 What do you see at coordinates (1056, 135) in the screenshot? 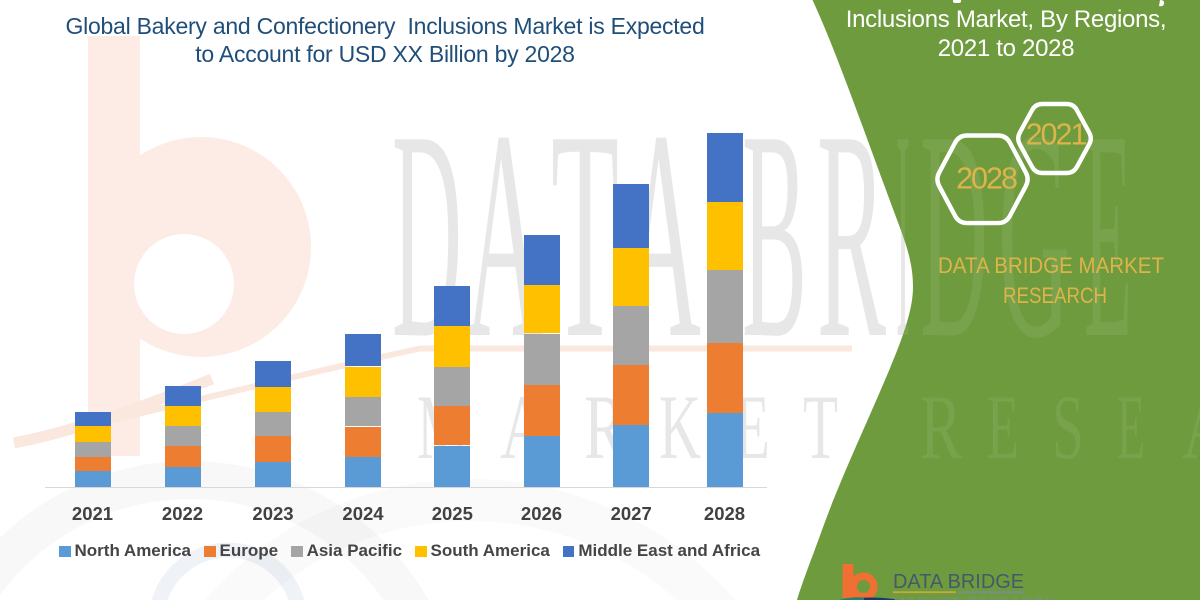
I see `svg-text: 2021` at bounding box center [1056, 135].